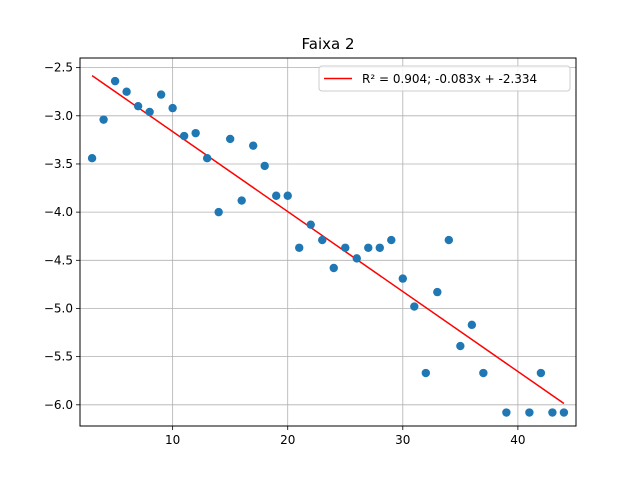 Image resolution: width=640 pixels, height=480 pixels. What do you see at coordinates (328, 44) in the screenshot?
I see `chart-title: Faixa 2` at bounding box center [328, 44].